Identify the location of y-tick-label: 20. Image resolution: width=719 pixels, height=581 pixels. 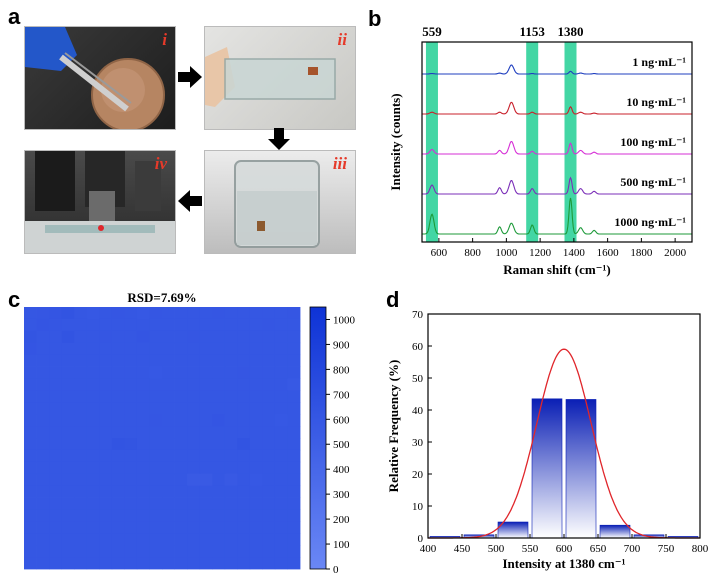
(418, 475).